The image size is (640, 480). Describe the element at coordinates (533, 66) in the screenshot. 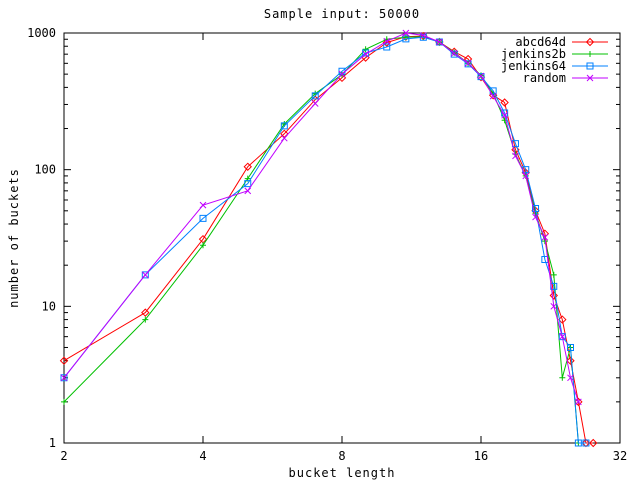

I see `legend-label-jenkins64: jenkins64` at that location.